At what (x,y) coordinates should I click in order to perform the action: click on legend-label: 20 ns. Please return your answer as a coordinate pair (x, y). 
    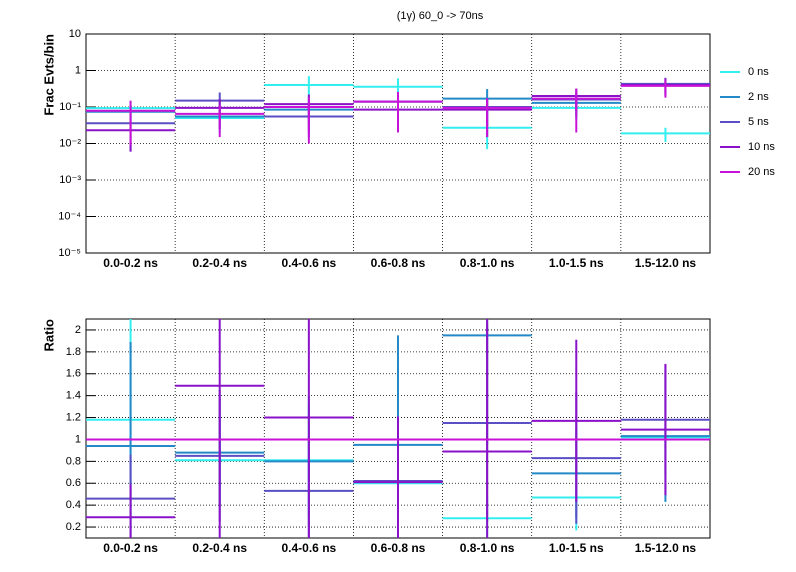
    Looking at the image, I should click on (761, 172).